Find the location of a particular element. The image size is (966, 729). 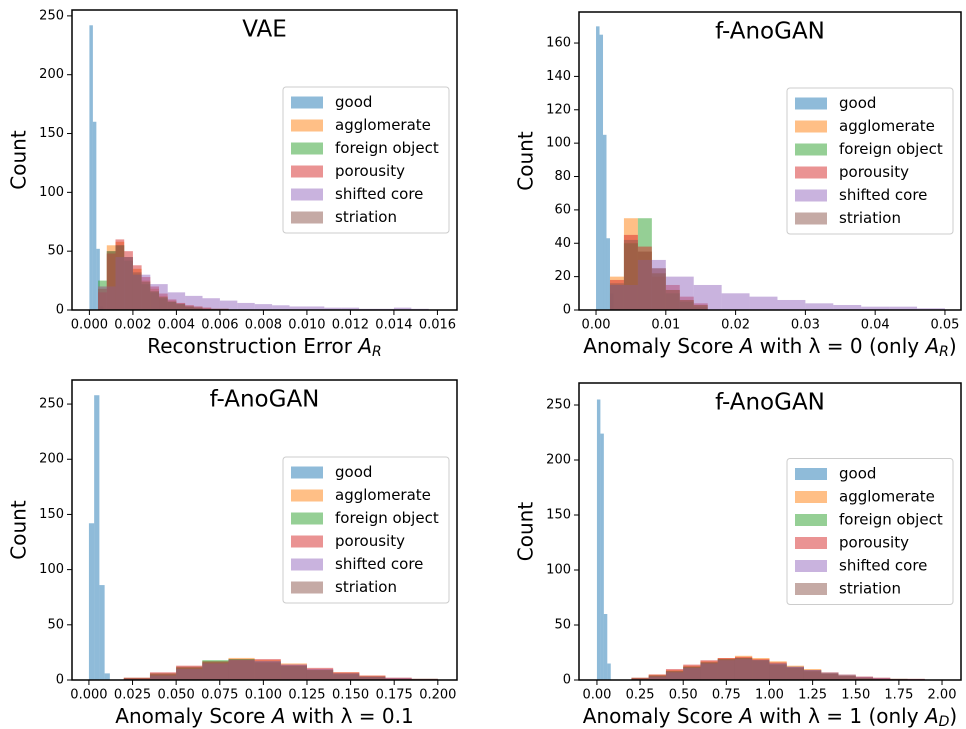

x-axis-label-part: with λ = 0 (only is located at coordinates (839, 346).